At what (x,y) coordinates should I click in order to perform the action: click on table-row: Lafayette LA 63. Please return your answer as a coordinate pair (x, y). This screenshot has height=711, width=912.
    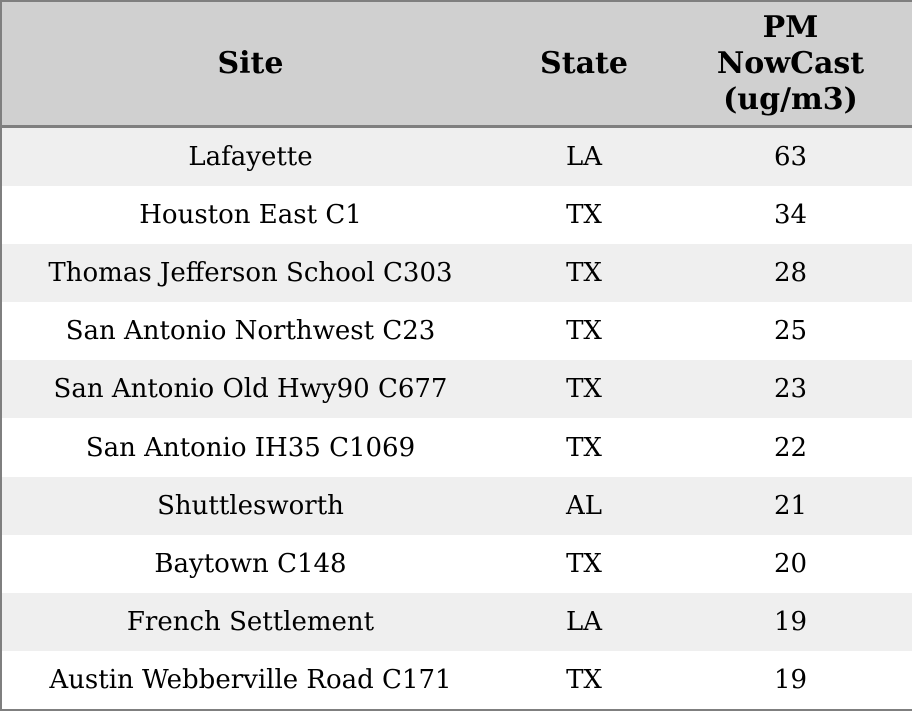
    Looking at the image, I should click on (456, 156).